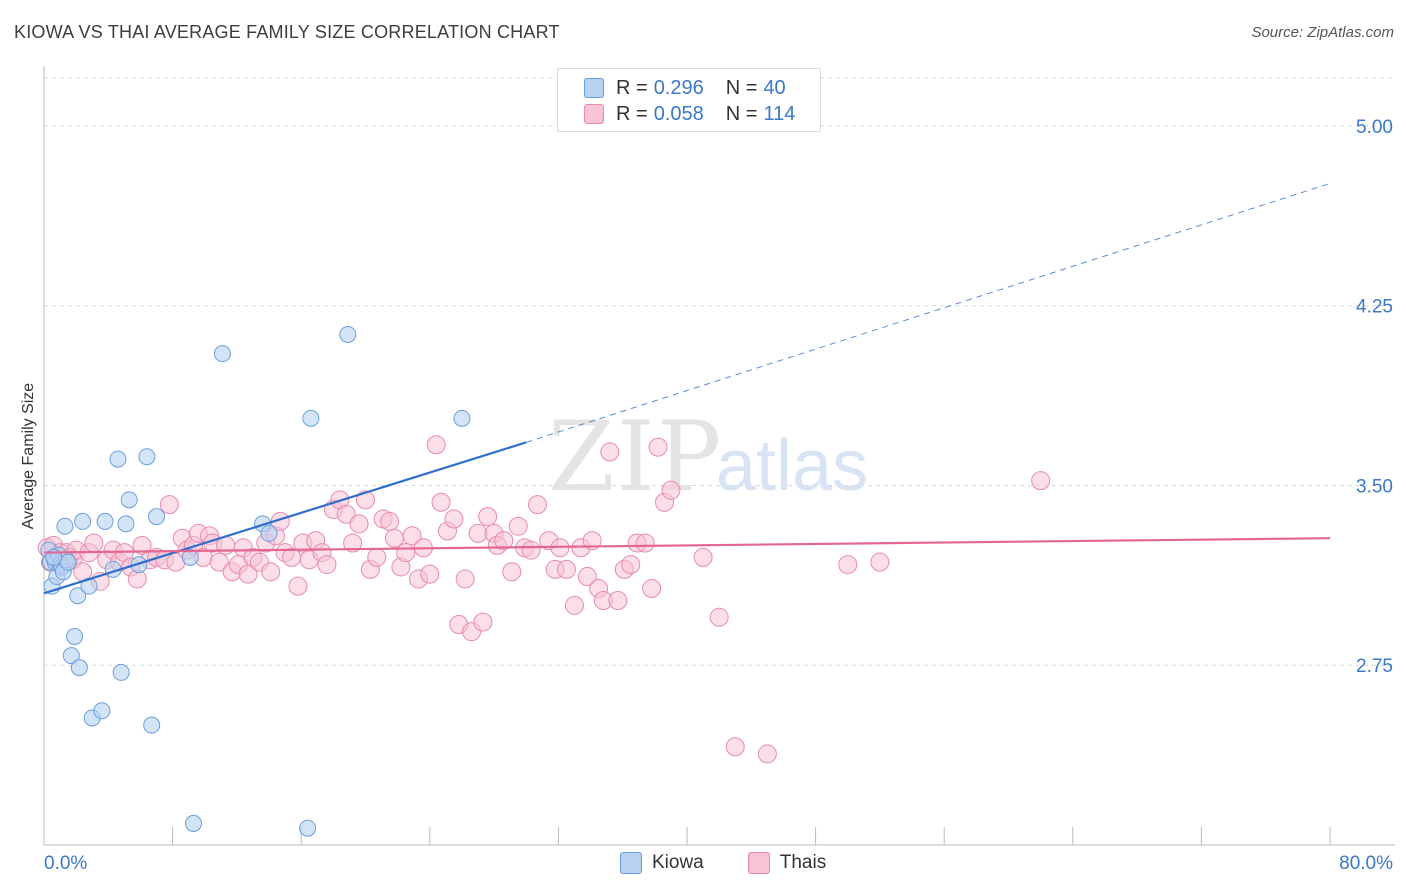  What do you see at coordinates (741, 87) in the screenshot?
I see `kiowa-n-label: N =` at bounding box center [741, 87].